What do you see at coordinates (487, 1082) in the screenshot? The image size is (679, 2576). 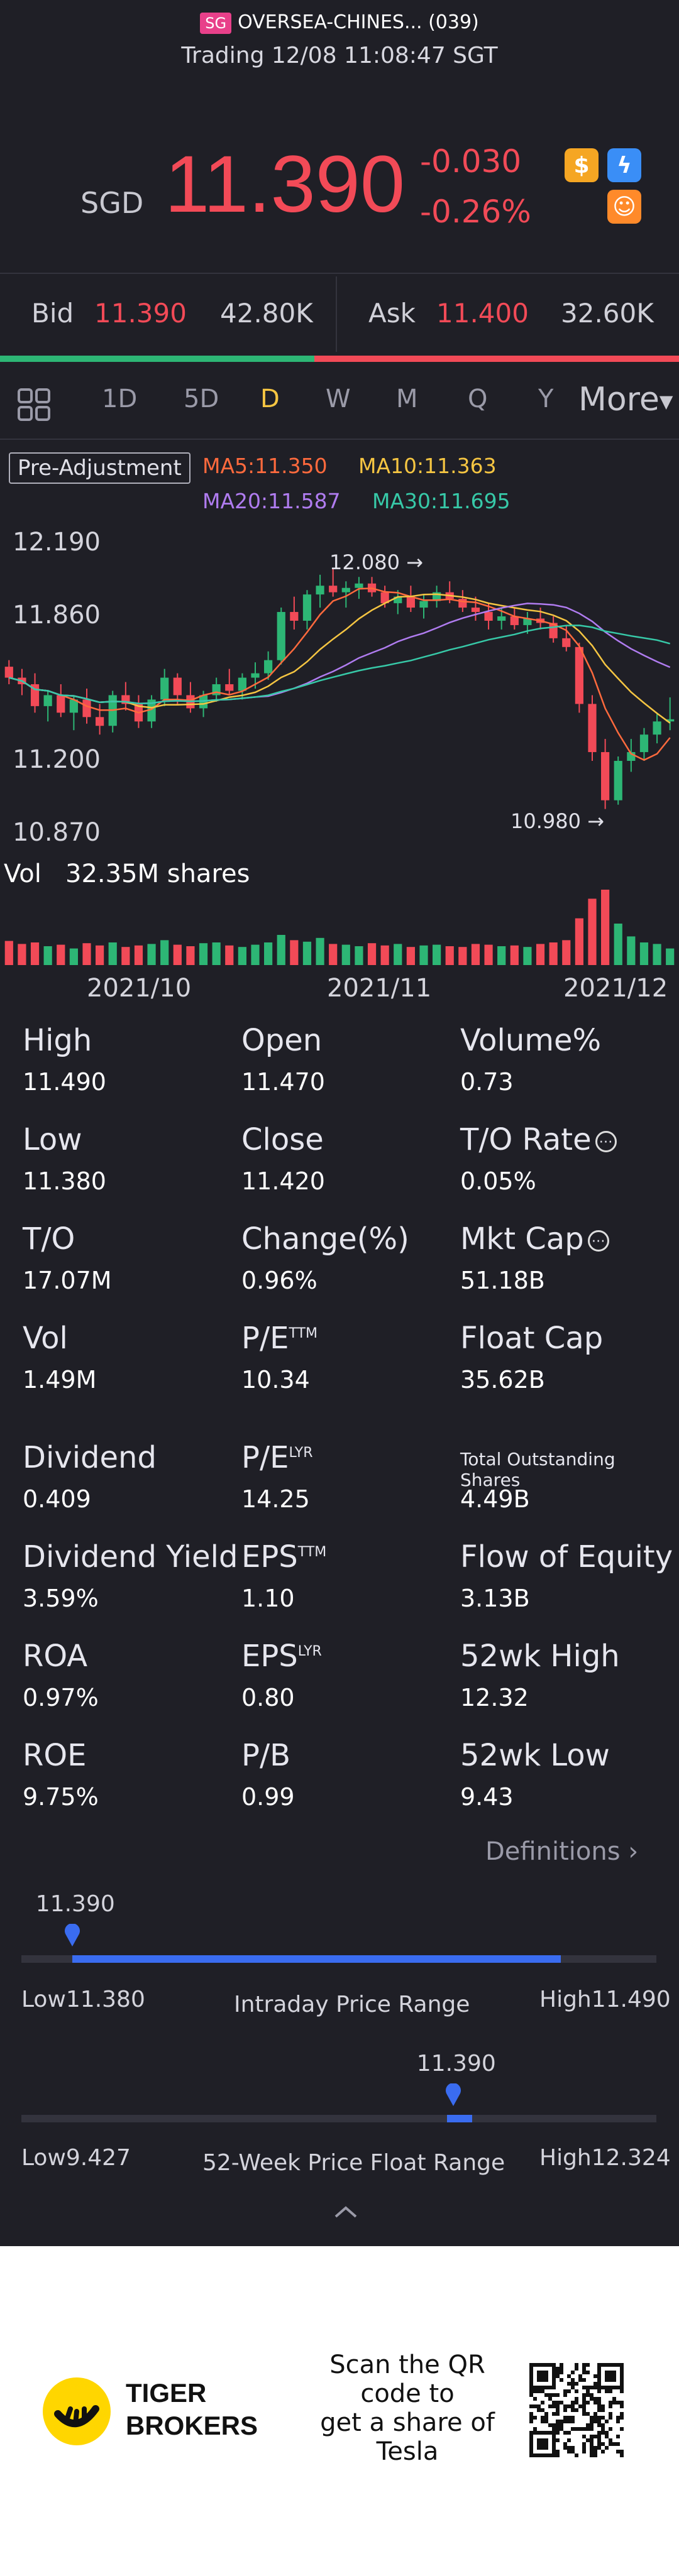 I see `stat-value: 0.73` at bounding box center [487, 1082].